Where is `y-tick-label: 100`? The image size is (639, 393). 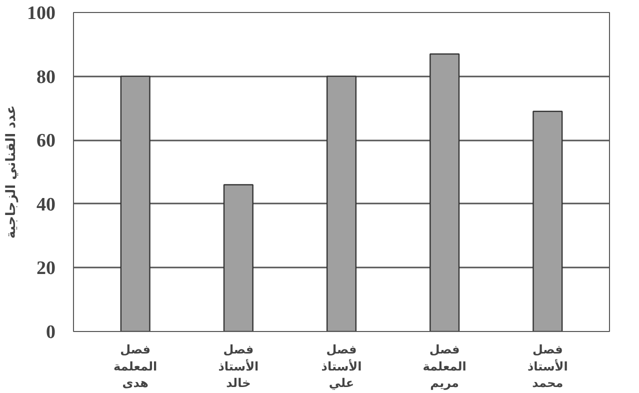
y-tick-label: 100 is located at coordinates (41, 13).